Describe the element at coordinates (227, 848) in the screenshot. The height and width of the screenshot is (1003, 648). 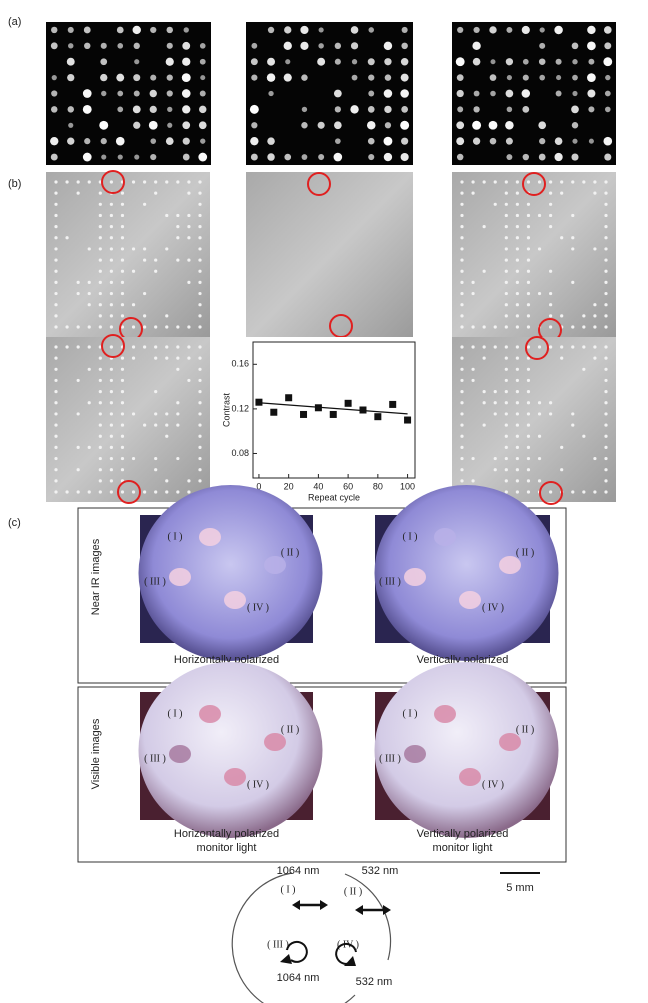
I see `caption: monitor light` at that location.